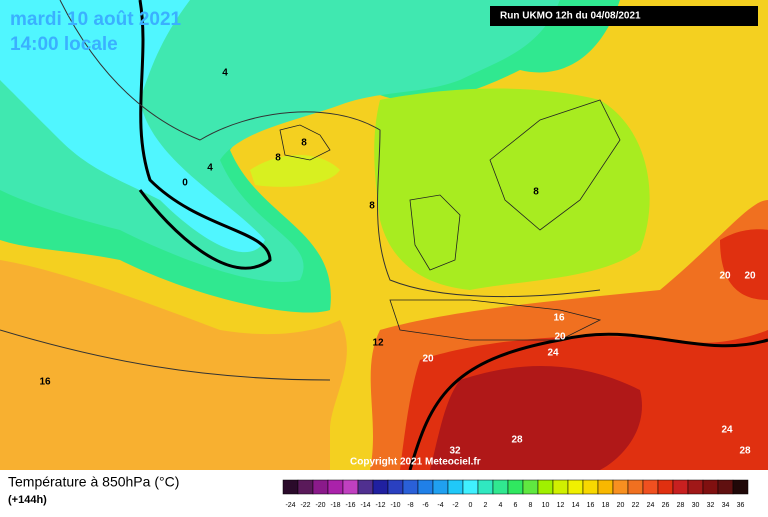  What do you see at coordinates (726, 505) in the screenshot?
I see `scale-label: 34` at bounding box center [726, 505].